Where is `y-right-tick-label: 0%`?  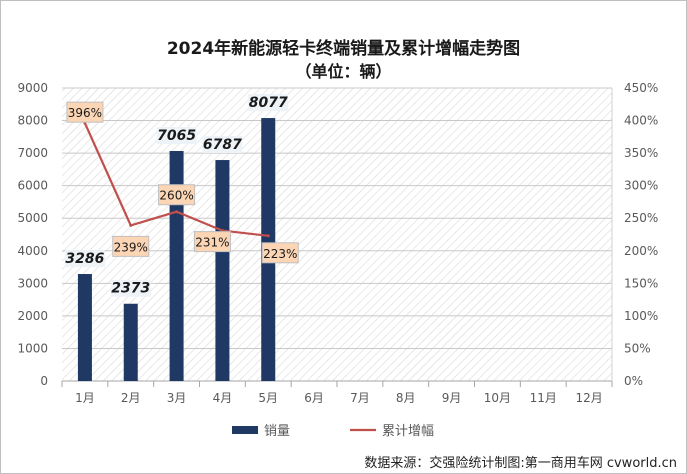 y-right-tick-label: 0% is located at coordinates (633, 381).